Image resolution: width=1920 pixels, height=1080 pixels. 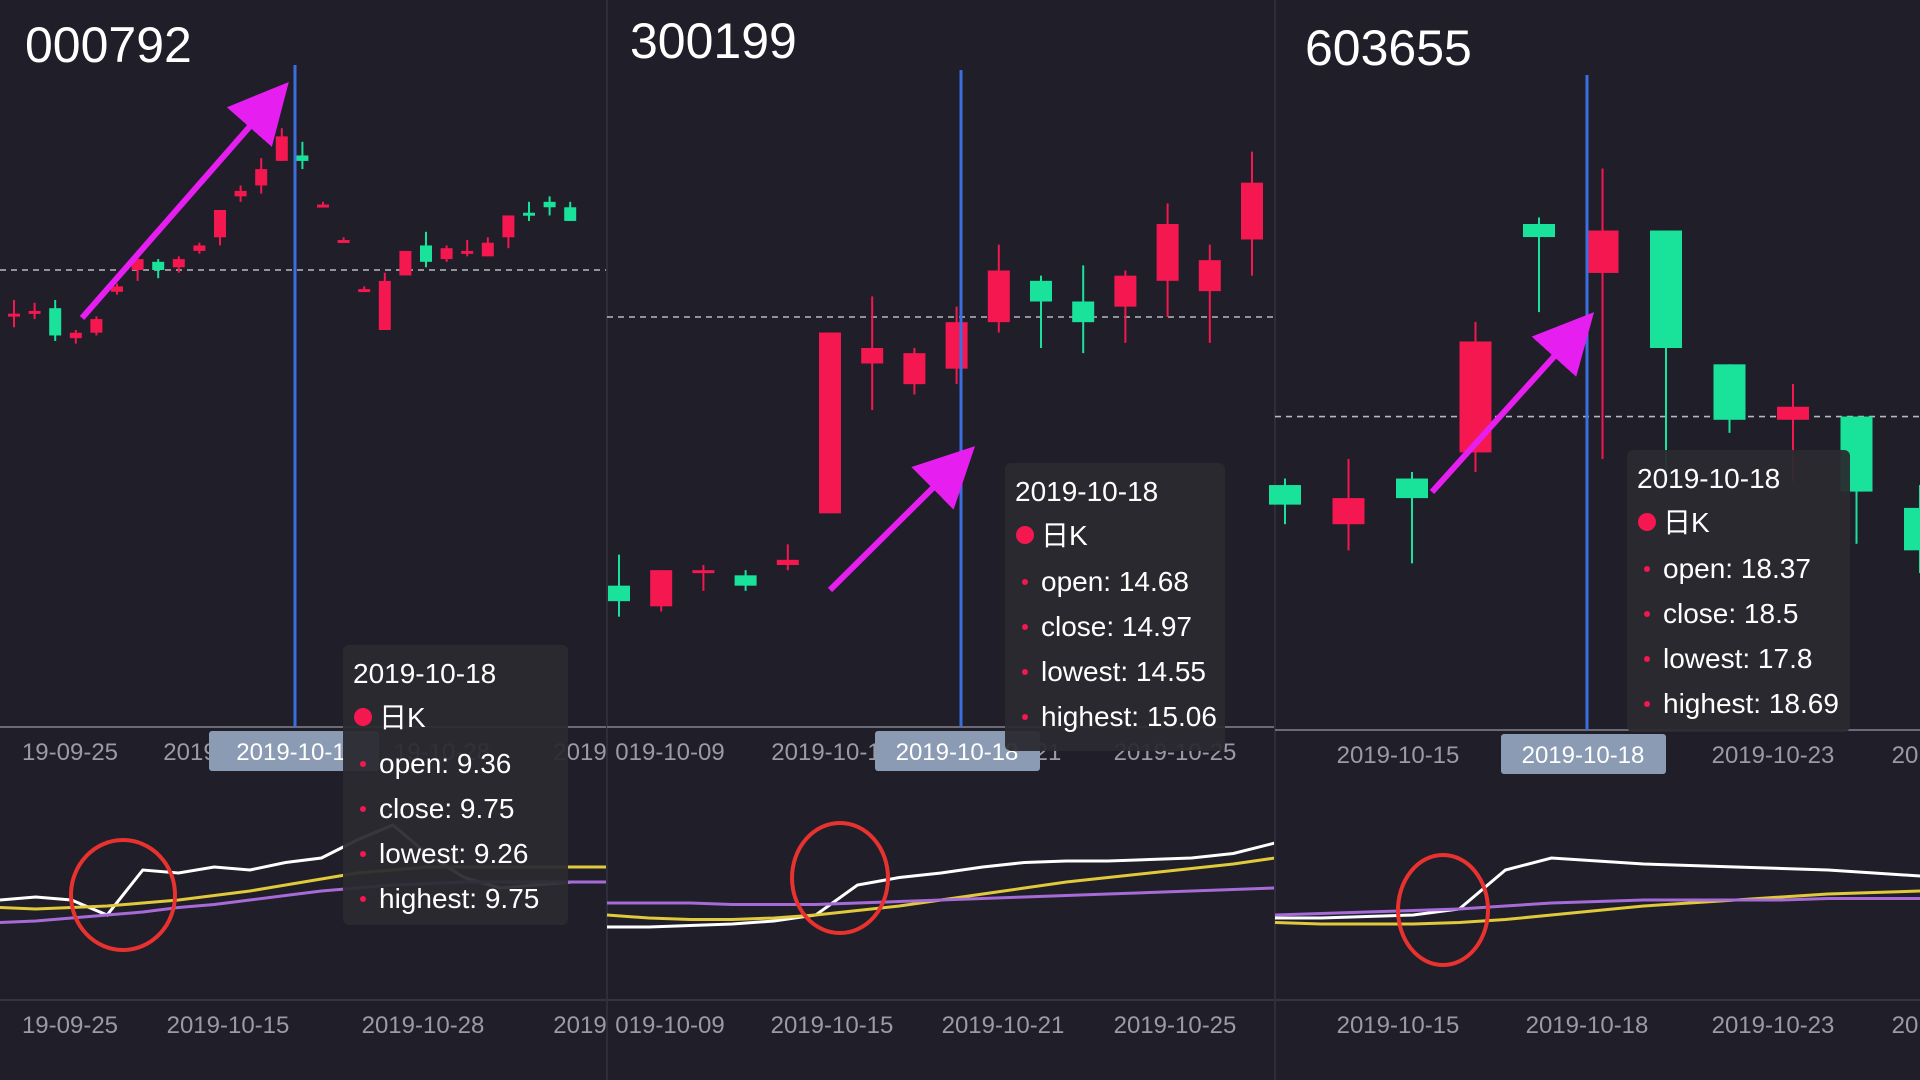 What do you see at coordinates (1587, 1025) in the screenshot?
I see `bottom-tick-label: 2019-10-18` at bounding box center [1587, 1025].